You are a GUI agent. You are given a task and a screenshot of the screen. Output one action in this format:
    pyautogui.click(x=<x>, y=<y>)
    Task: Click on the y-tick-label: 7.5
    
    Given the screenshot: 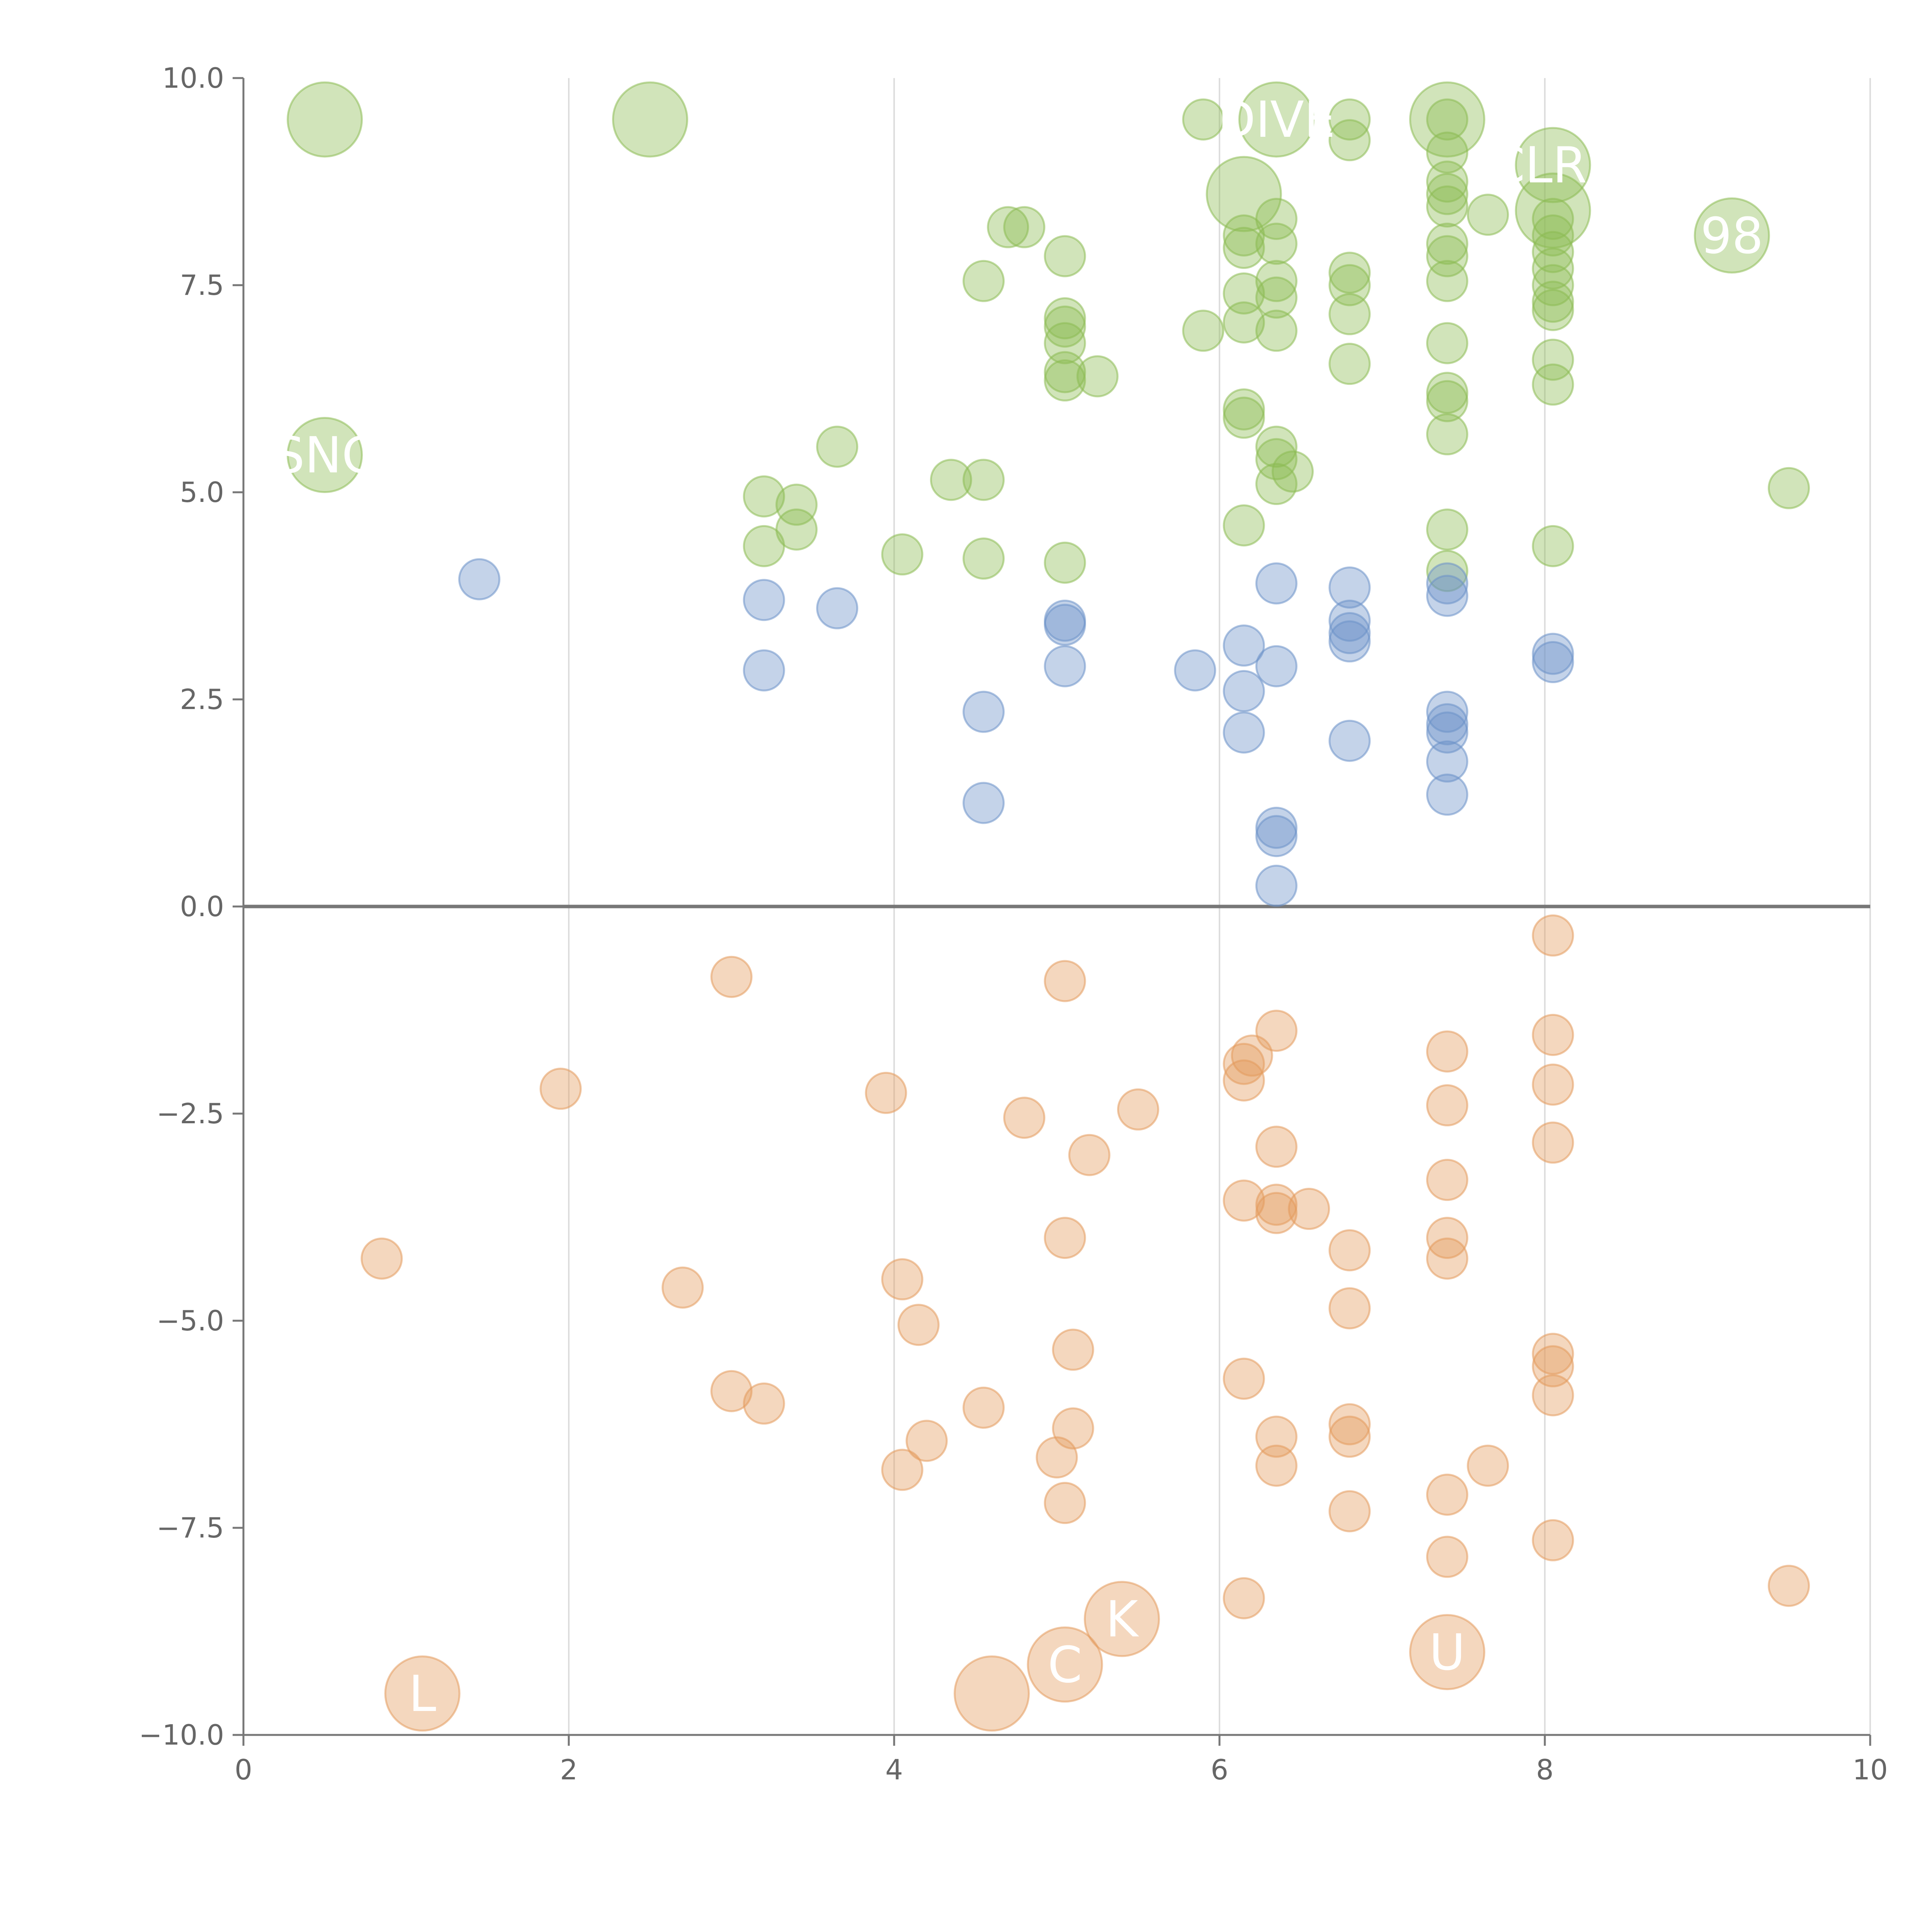 What is the action you would take?
    pyautogui.click(x=202, y=285)
    